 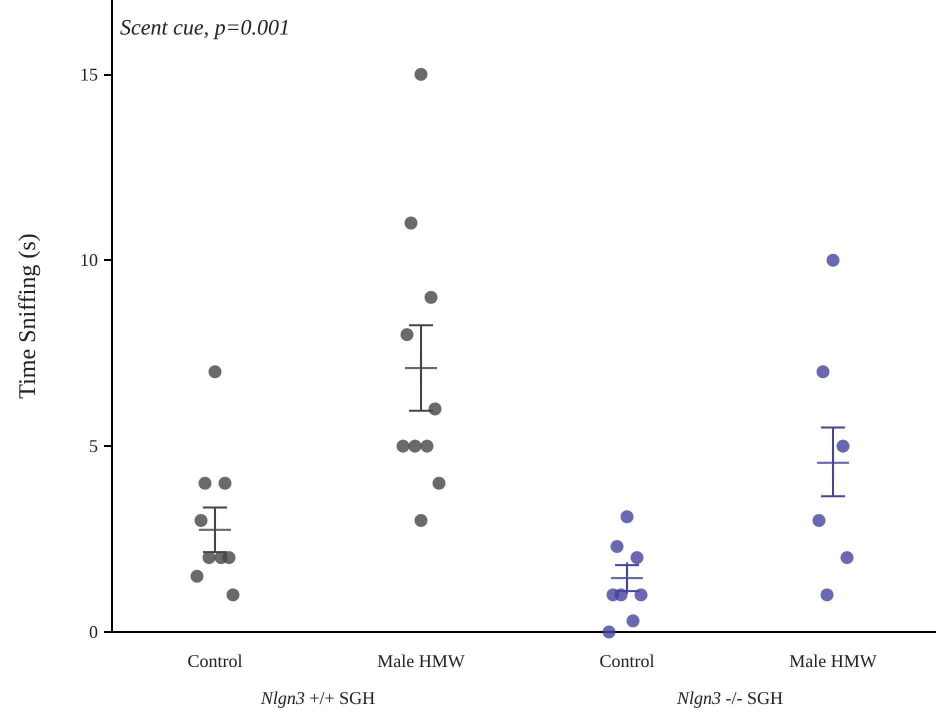 I want to click on y-tick-label: 5, so click(x=93, y=446).